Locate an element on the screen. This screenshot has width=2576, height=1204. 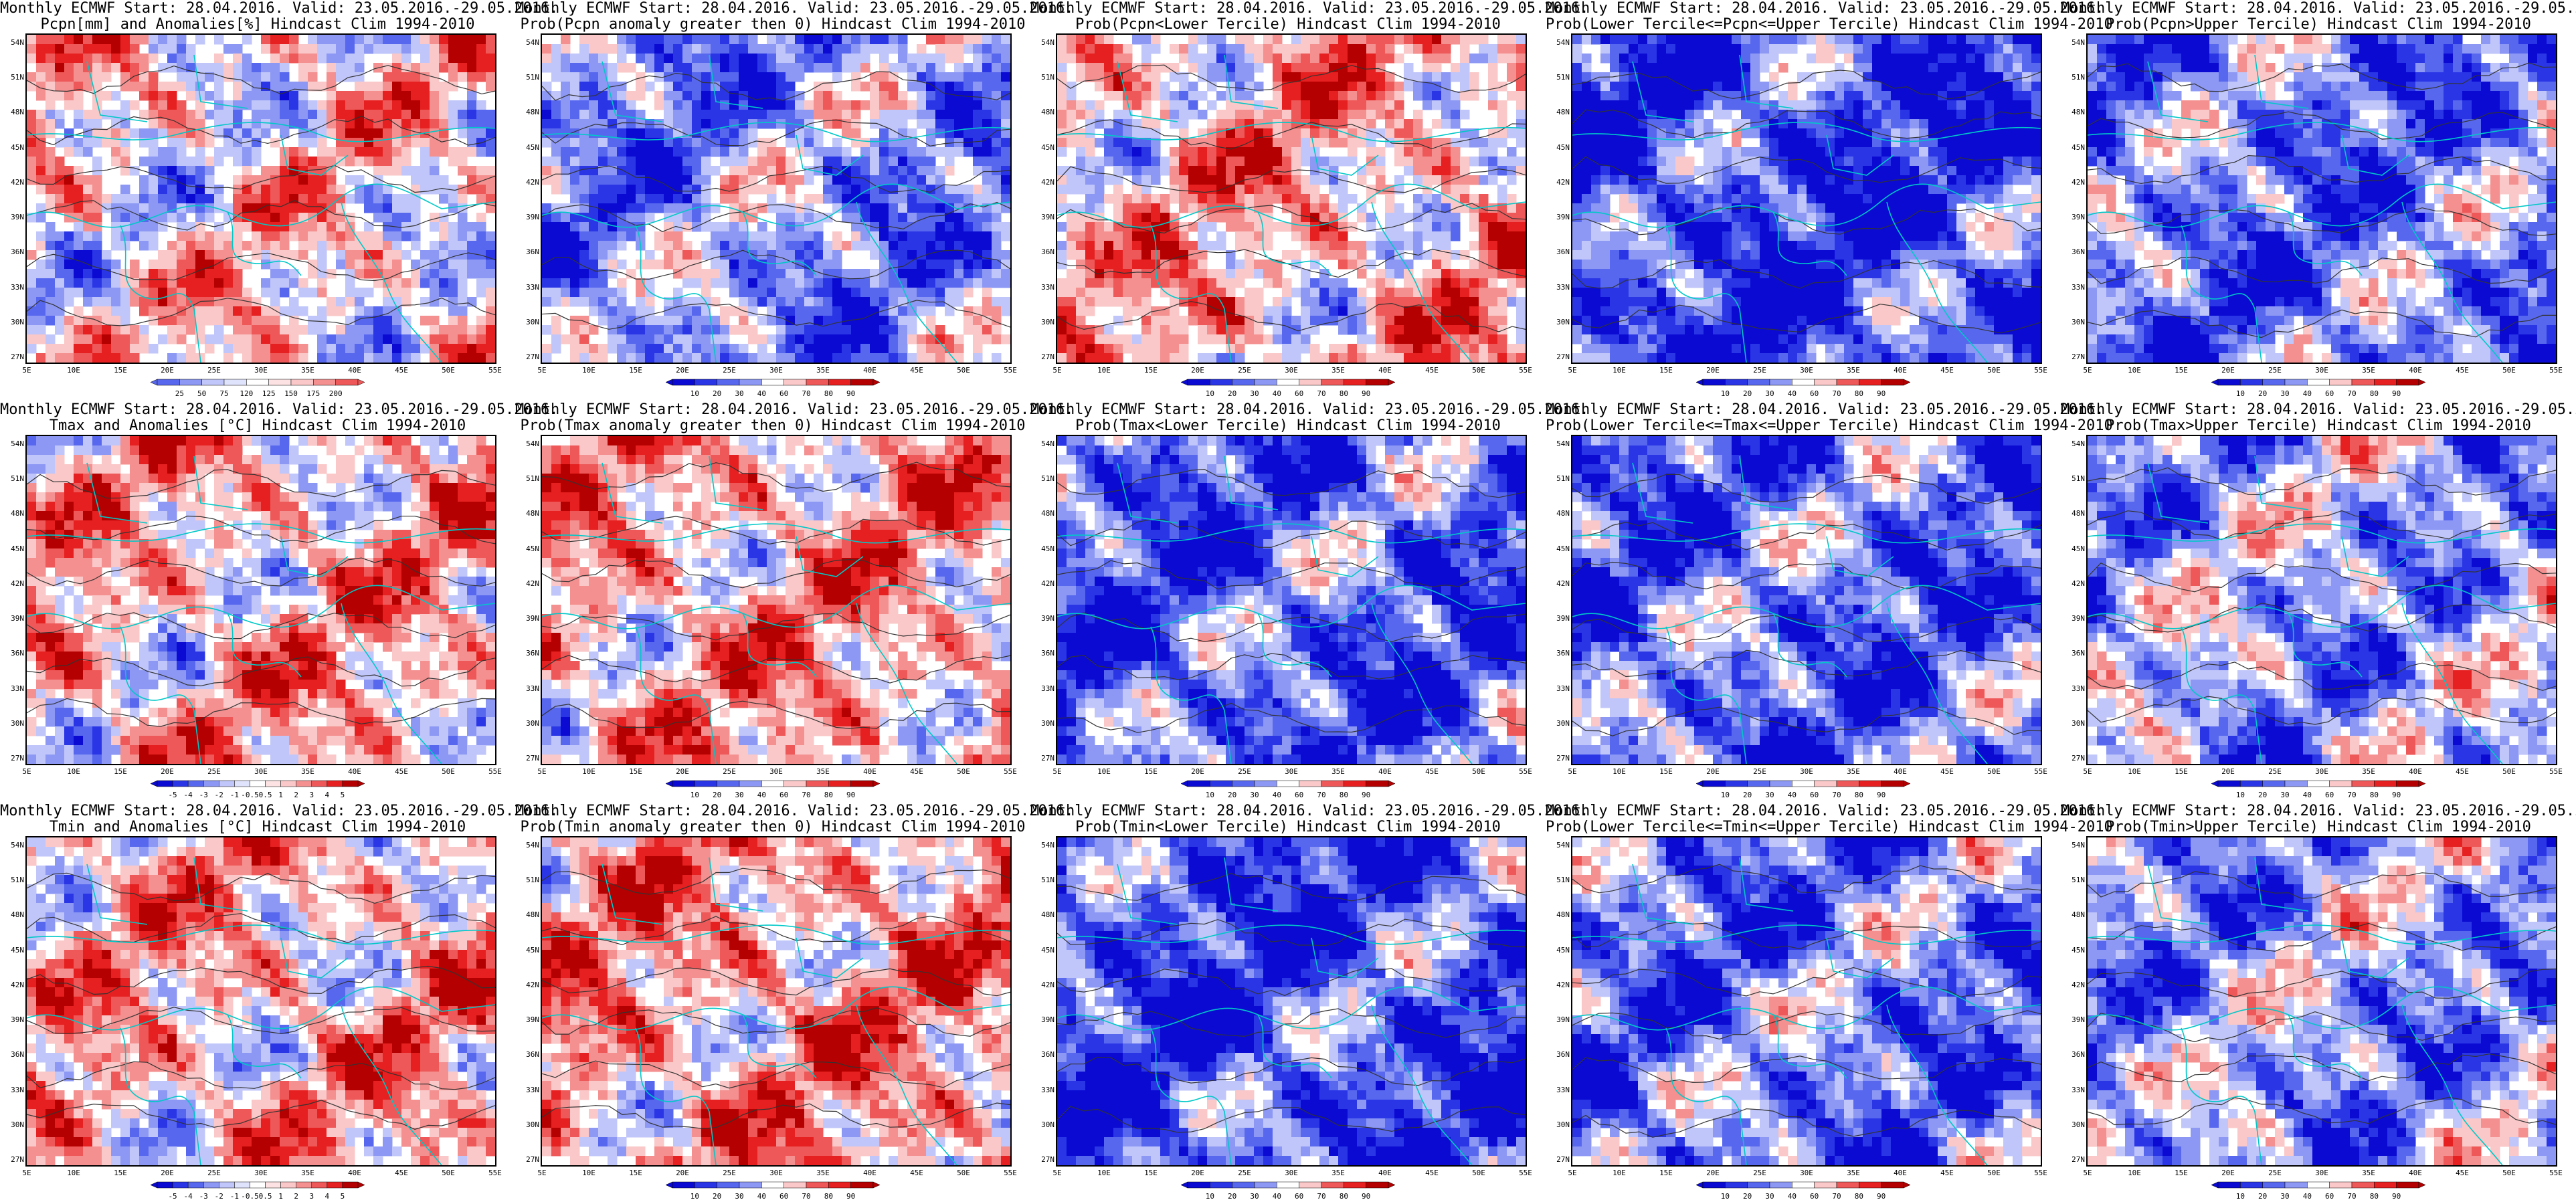
longitude-tick-label: 40E is located at coordinates (2415, 772).